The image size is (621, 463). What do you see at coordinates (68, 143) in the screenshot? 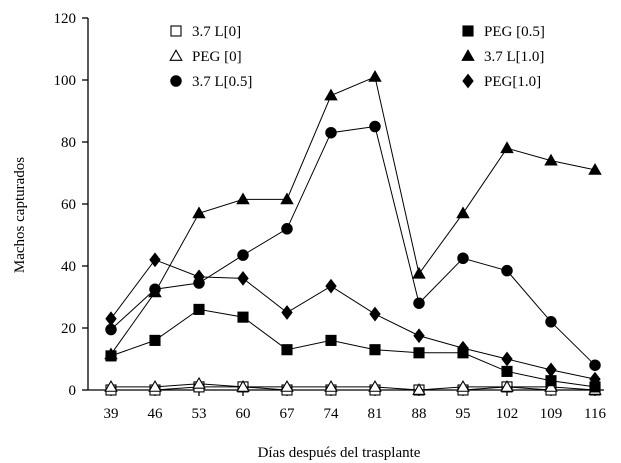
I see `y-tick-label: 80` at bounding box center [68, 143].